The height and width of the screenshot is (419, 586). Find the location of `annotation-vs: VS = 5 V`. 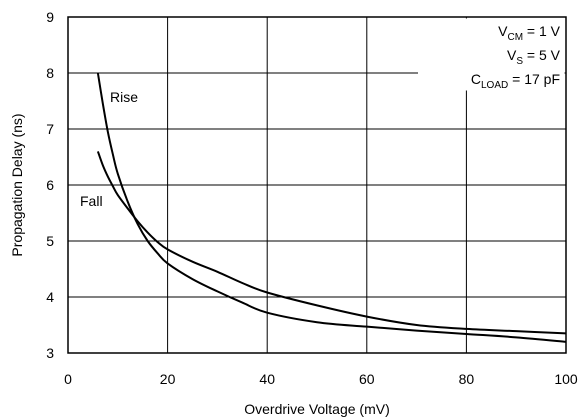

annotation-vs: VS = 5 V is located at coordinates (534, 57).